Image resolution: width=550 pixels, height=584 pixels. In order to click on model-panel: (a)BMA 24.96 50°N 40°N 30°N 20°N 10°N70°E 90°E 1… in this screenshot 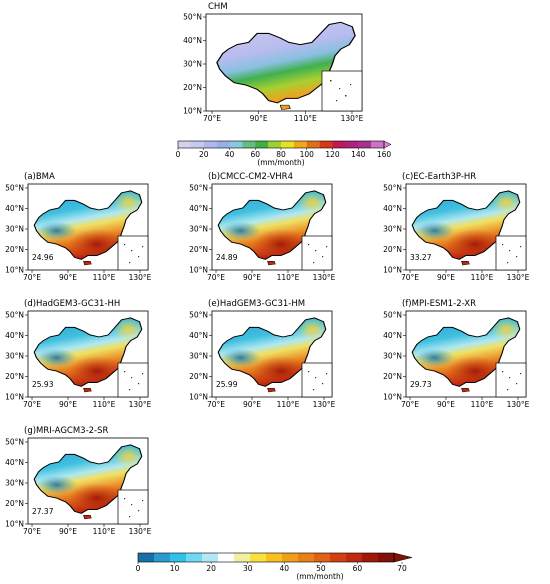, I will do `click(78, 227)`.